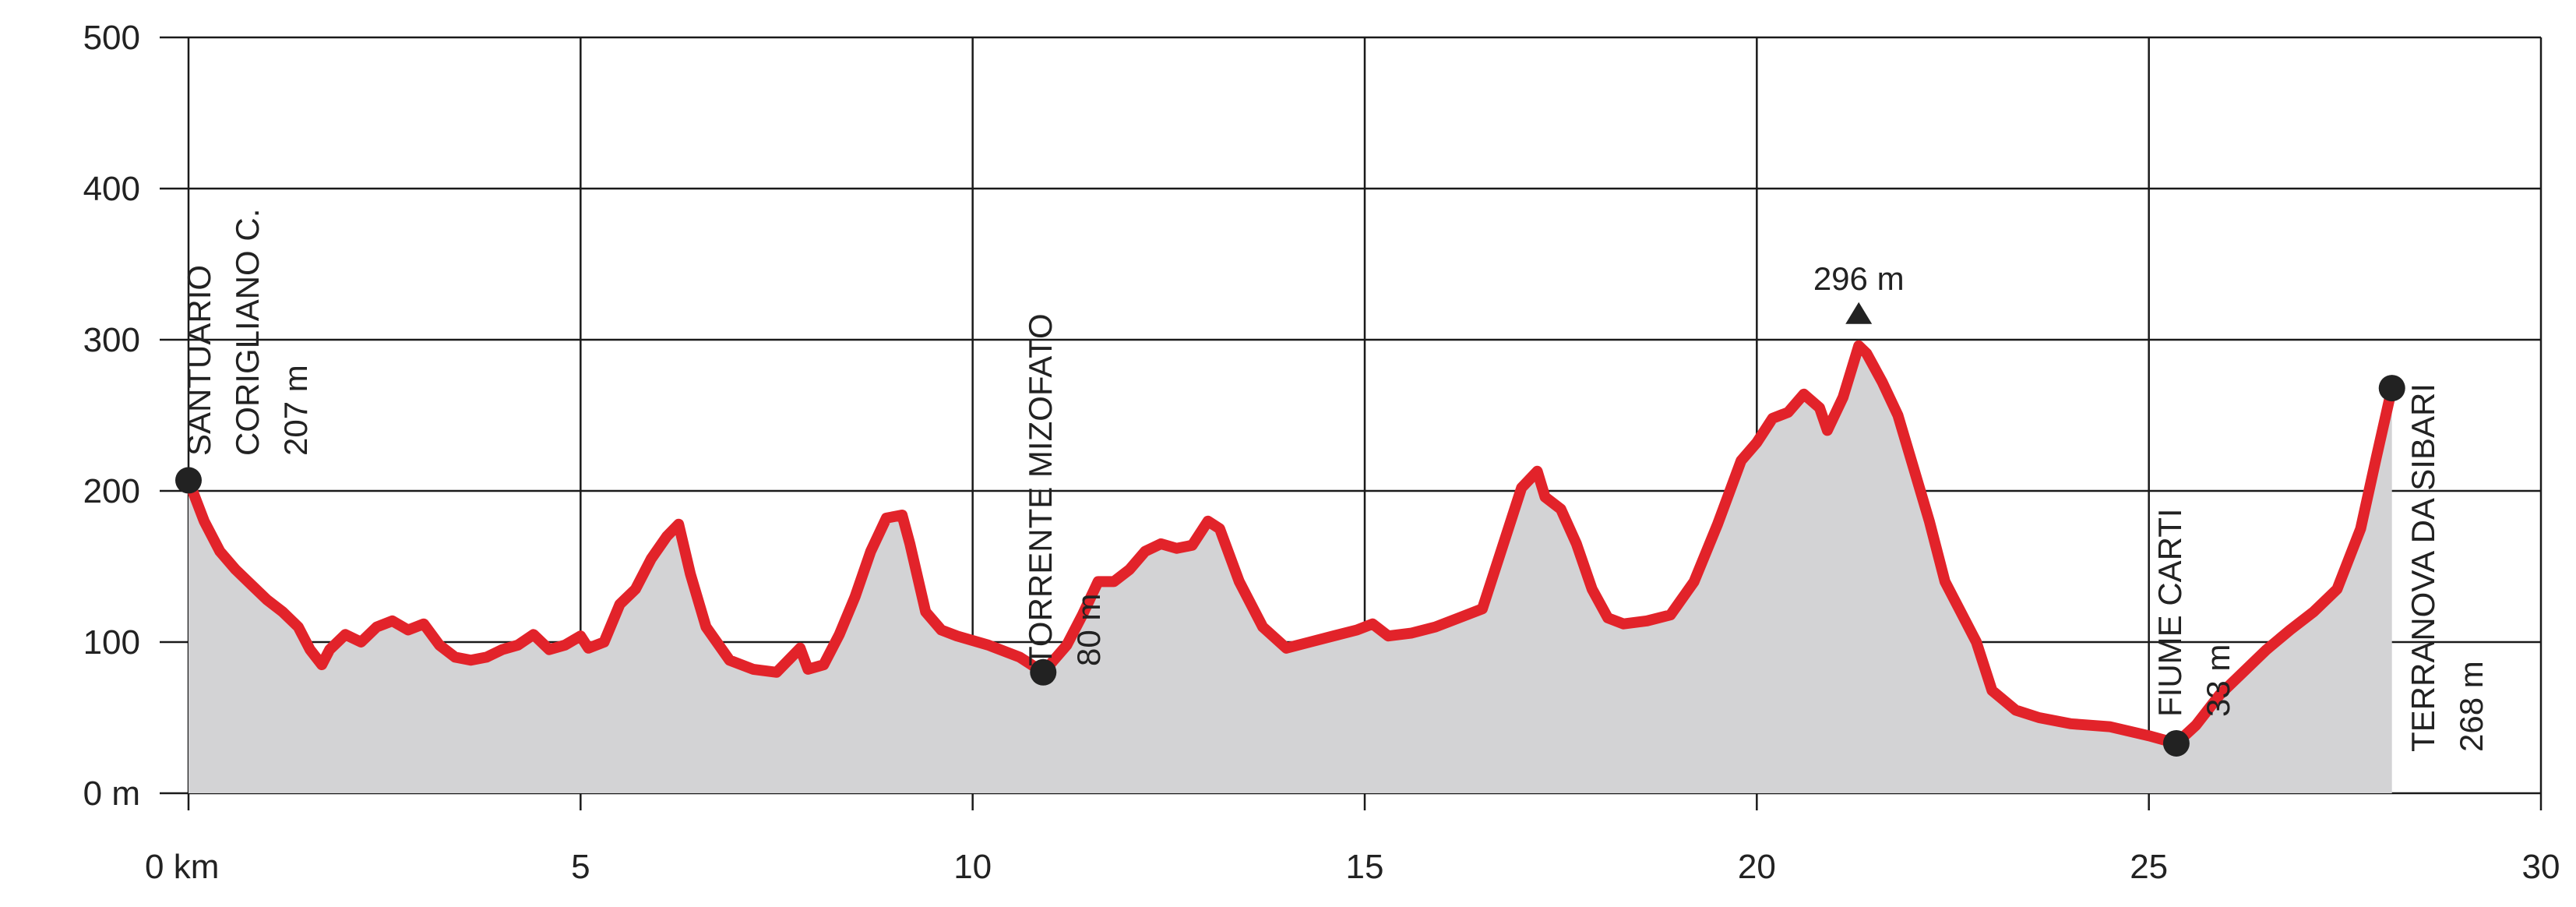 The height and width of the screenshot is (907, 2576). I want to click on waypoint-label: FIUME CARTI, so click(2169, 612).